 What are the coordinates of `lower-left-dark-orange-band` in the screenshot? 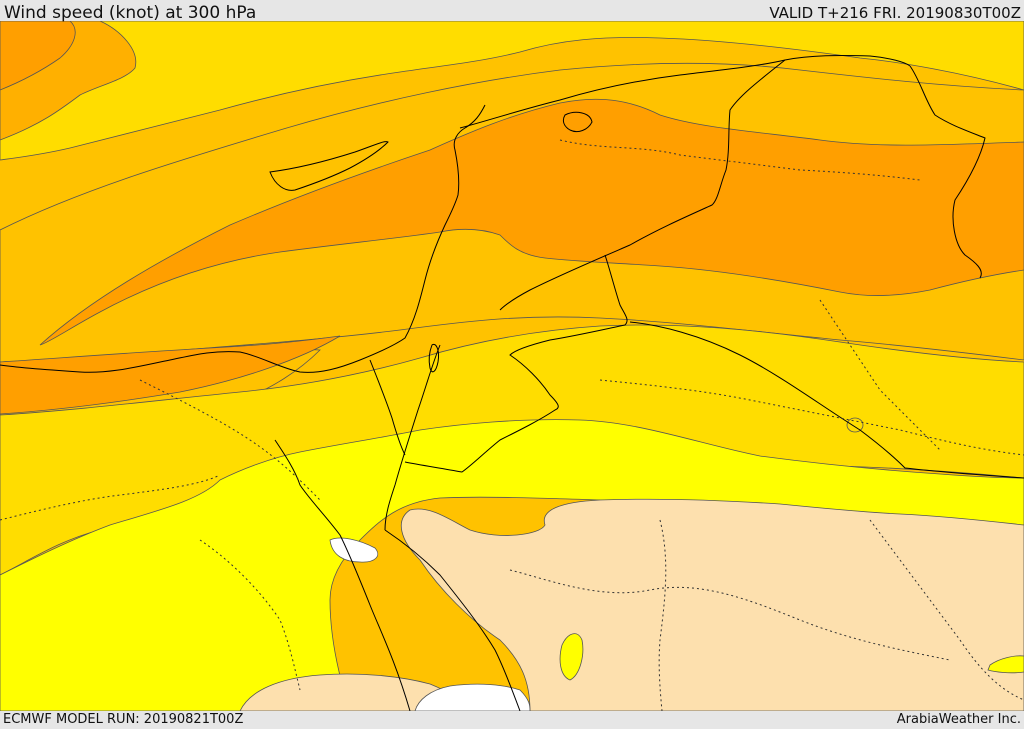 It's located at (170, 375).